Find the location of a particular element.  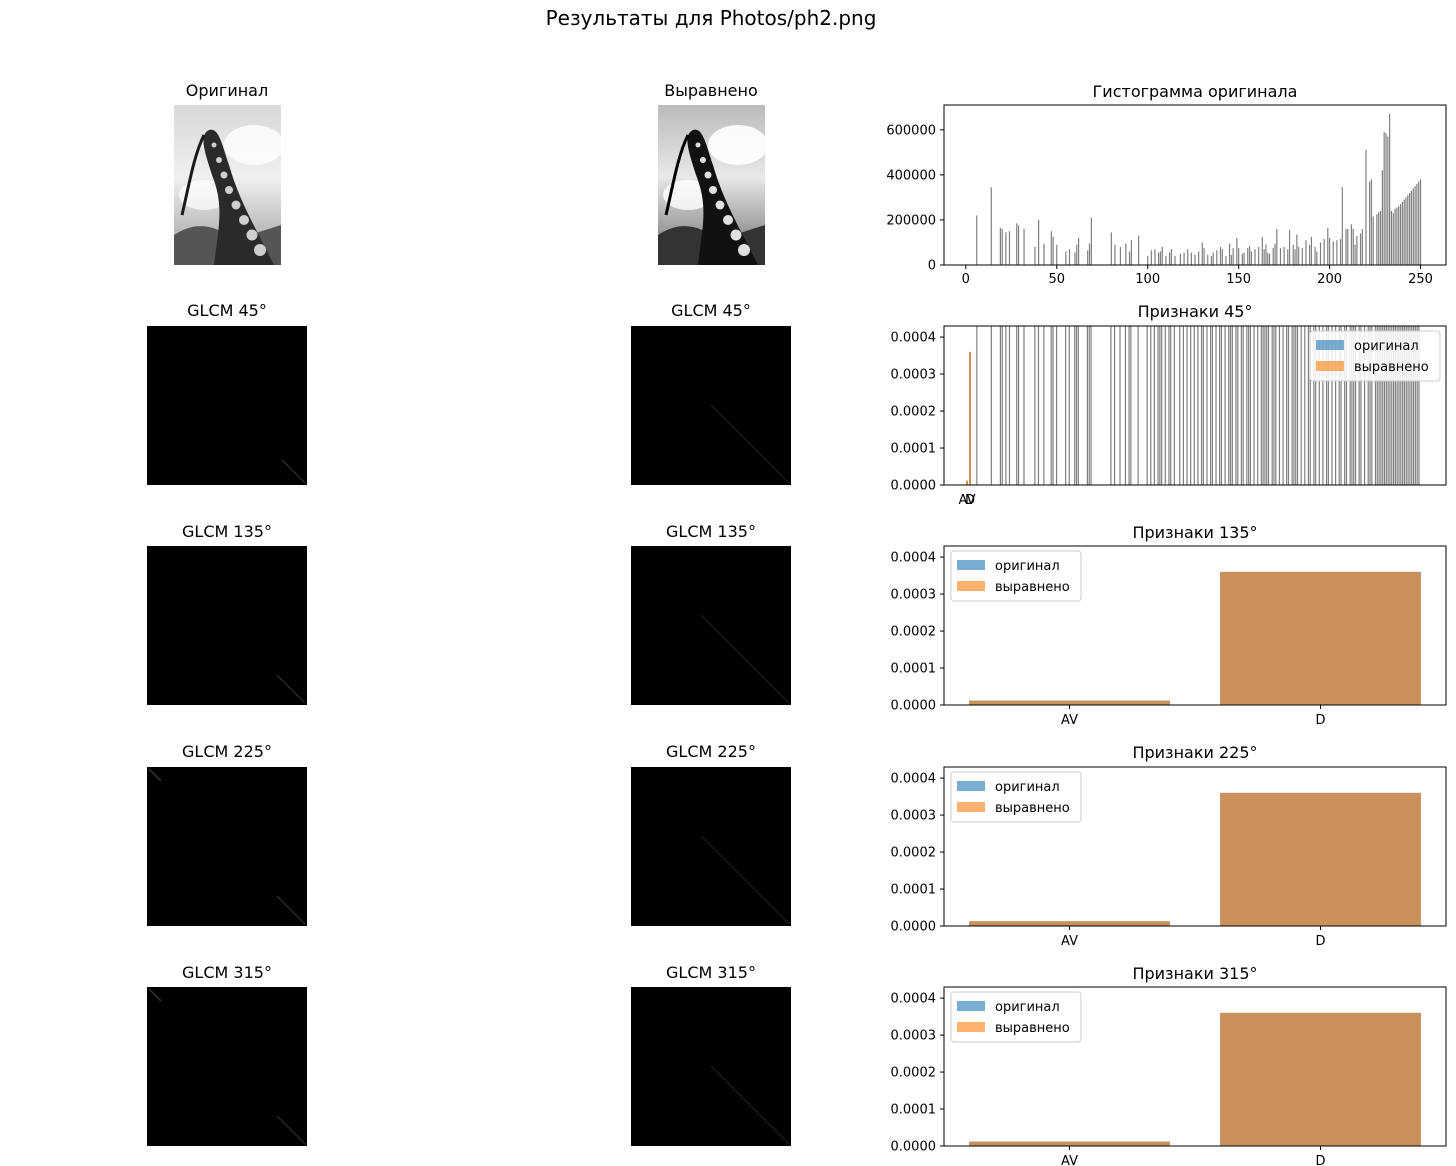

features225-ytick-label: 0.0000 is located at coordinates (914, 927).